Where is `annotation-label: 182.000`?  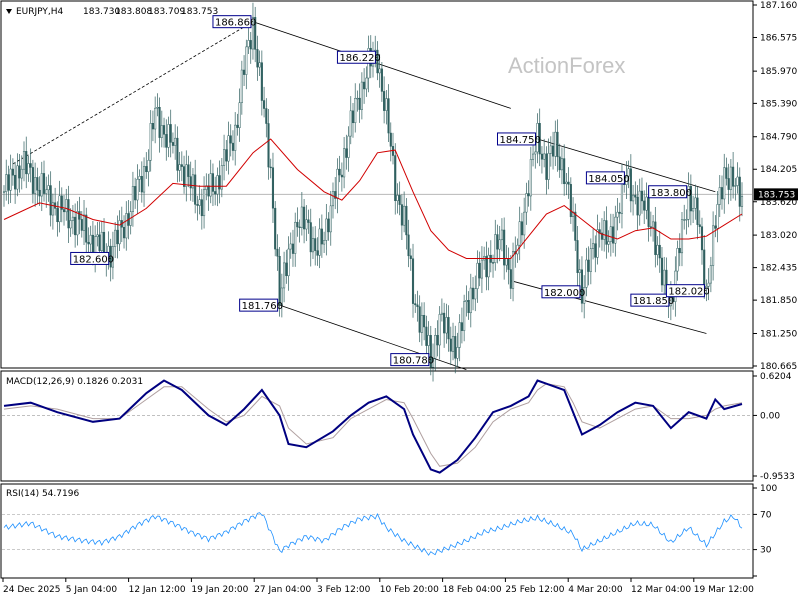 annotation-label: 182.000 is located at coordinates (564, 293).